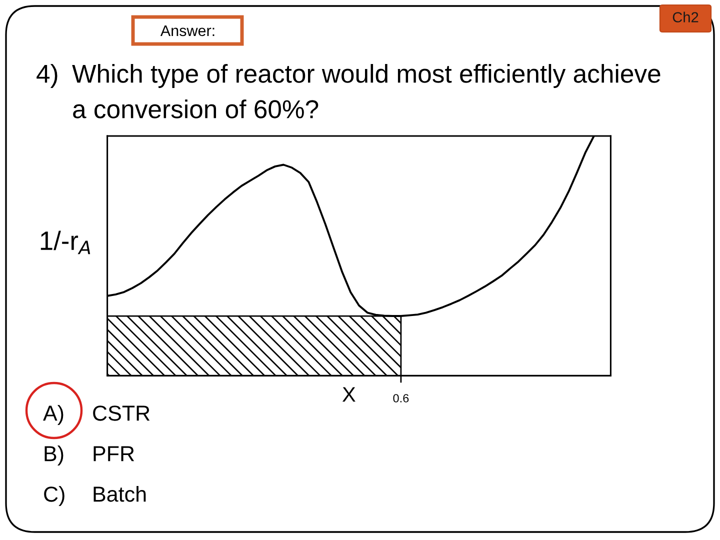 The height and width of the screenshot is (540, 720). What do you see at coordinates (349, 394) in the screenshot?
I see `x-axis-title: X` at bounding box center [349, 394].